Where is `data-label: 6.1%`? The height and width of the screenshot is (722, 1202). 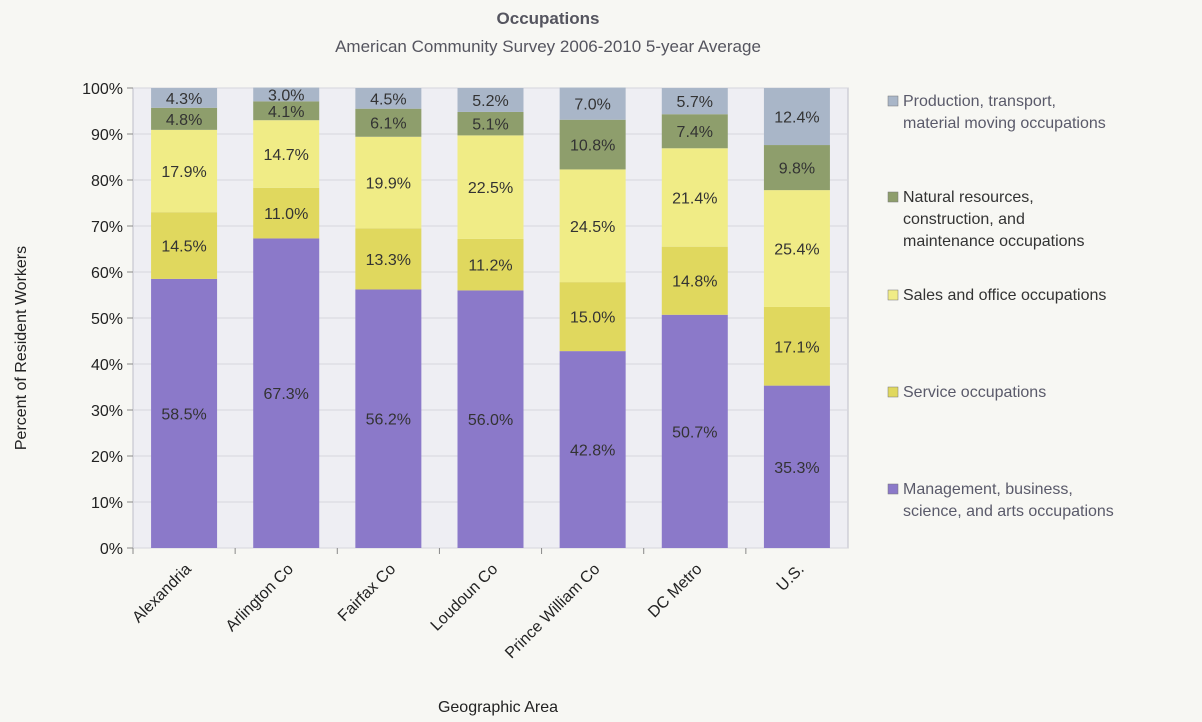
data-label: 6.1% is located at coordinates (388, 124).